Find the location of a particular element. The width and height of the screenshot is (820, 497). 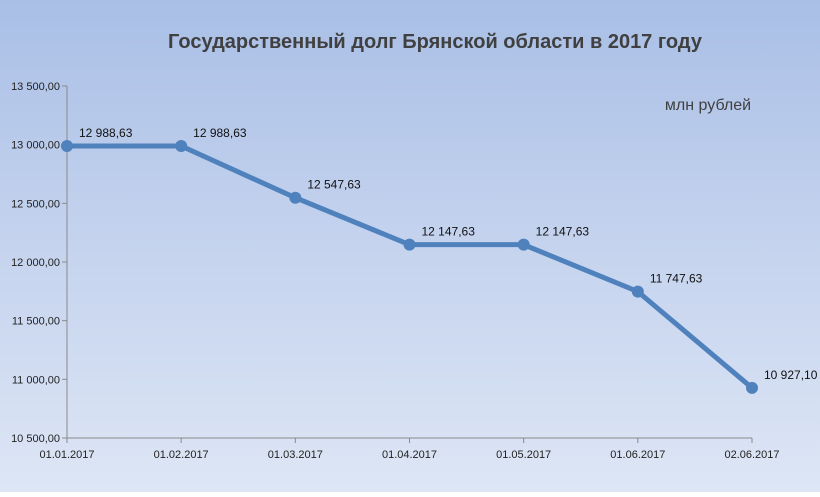

data-label: 10 927,10 is located at coordinates (791, 375).